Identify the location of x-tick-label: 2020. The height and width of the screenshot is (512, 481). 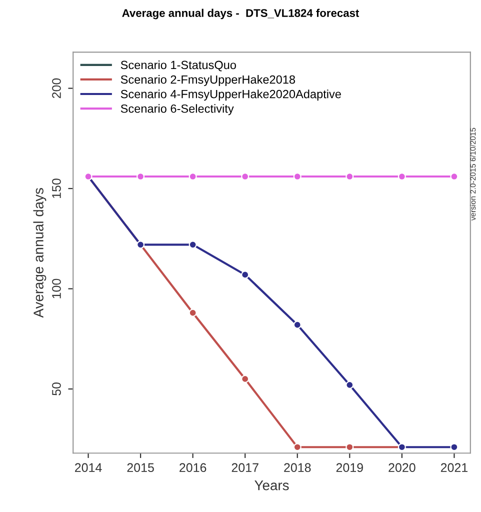
(402, 467).